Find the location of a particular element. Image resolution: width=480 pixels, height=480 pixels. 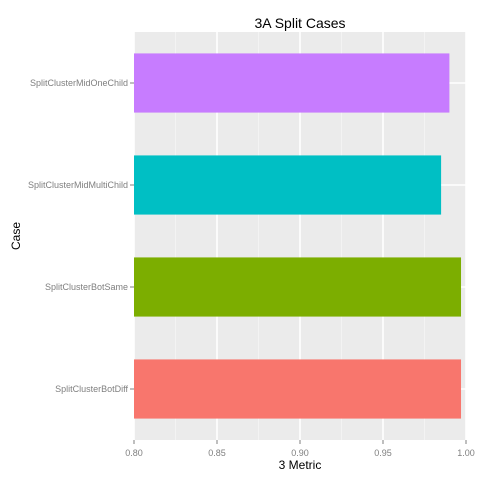

chart-title: 3A Split Cases is located at coordinates (299, 23).